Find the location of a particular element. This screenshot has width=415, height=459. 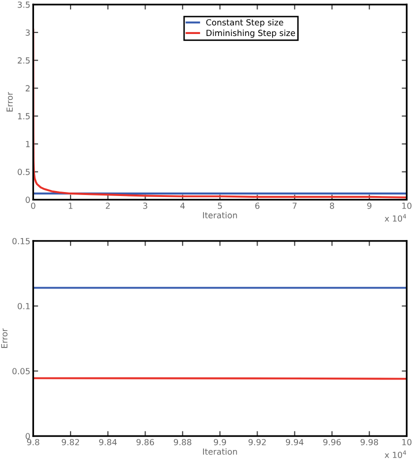

x-tick-label: 9.82 is located at coordinates (70, 442).